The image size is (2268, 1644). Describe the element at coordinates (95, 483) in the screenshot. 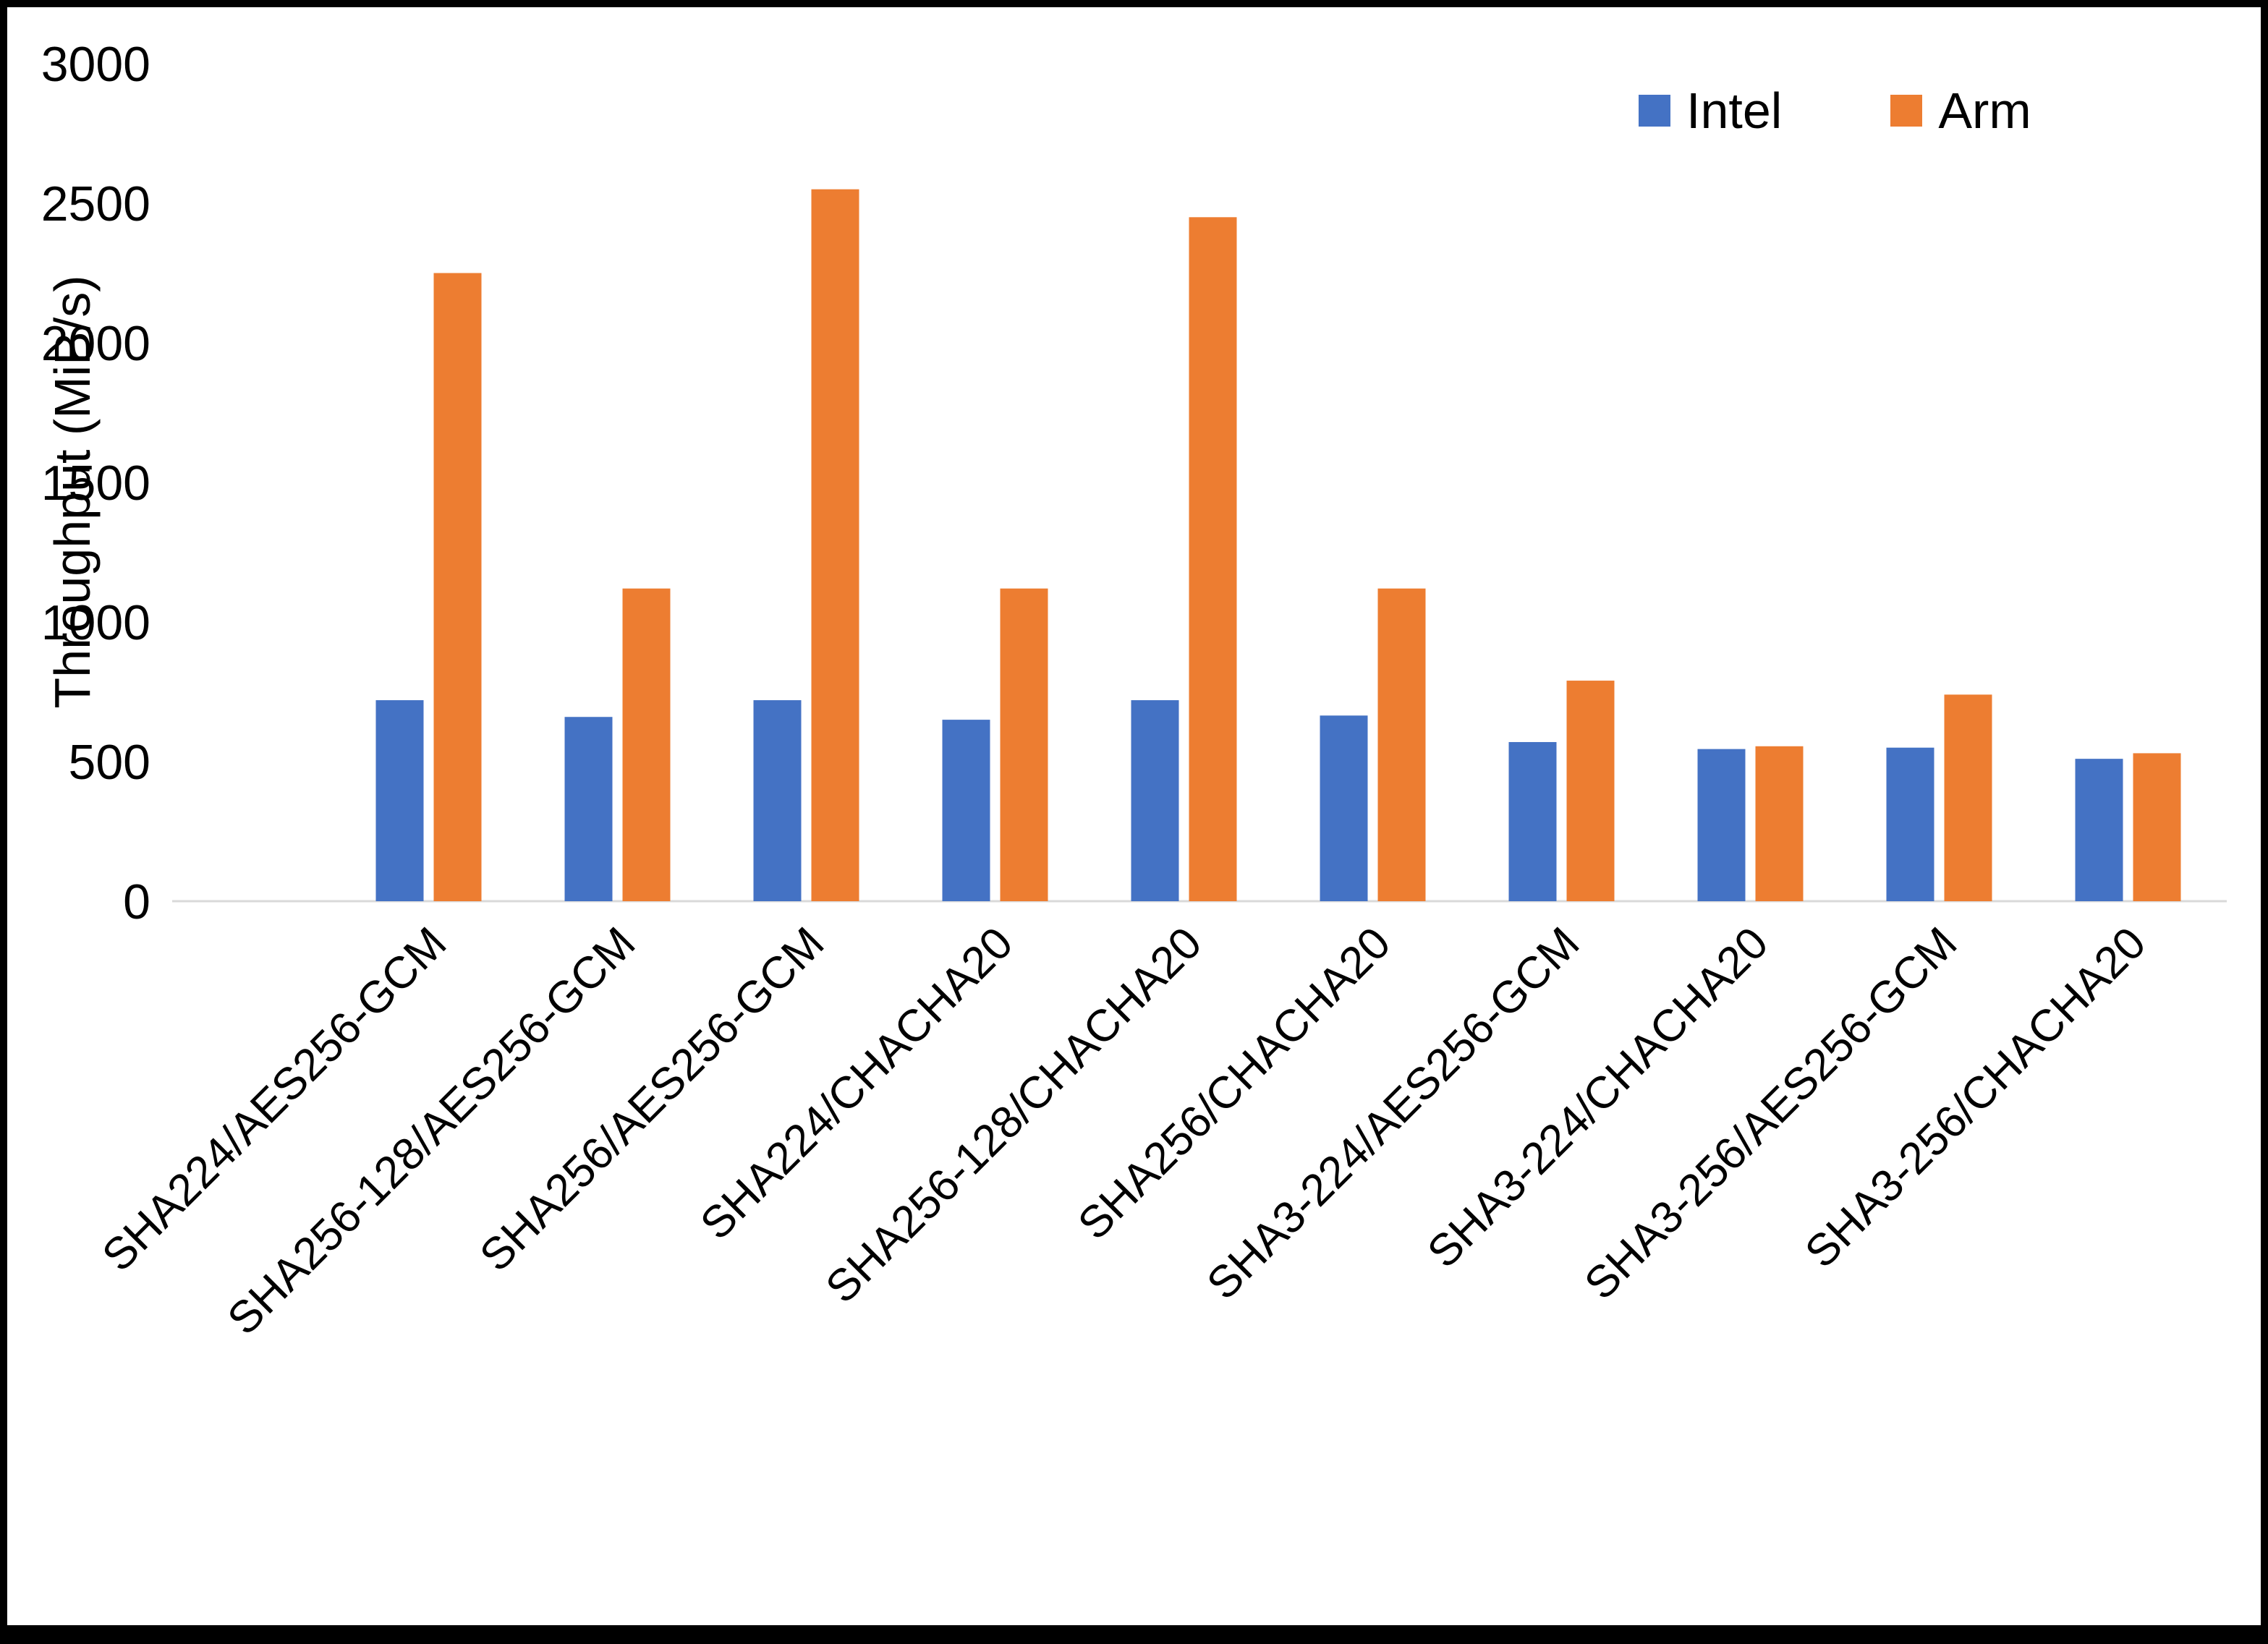

I see `y-tick-label: 1500` at that location.